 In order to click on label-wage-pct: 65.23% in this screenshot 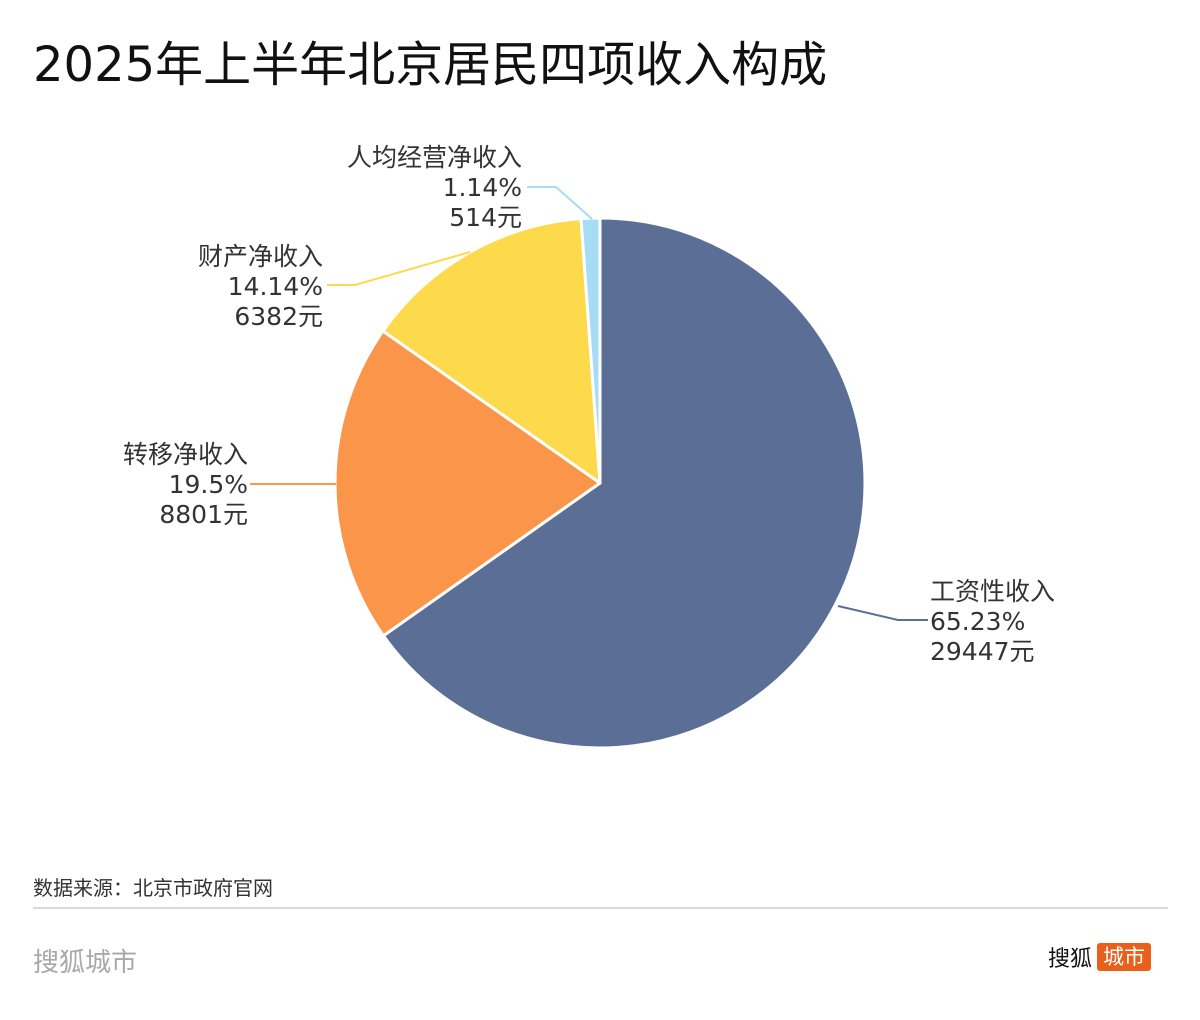, I will do `click(978, 621)`.